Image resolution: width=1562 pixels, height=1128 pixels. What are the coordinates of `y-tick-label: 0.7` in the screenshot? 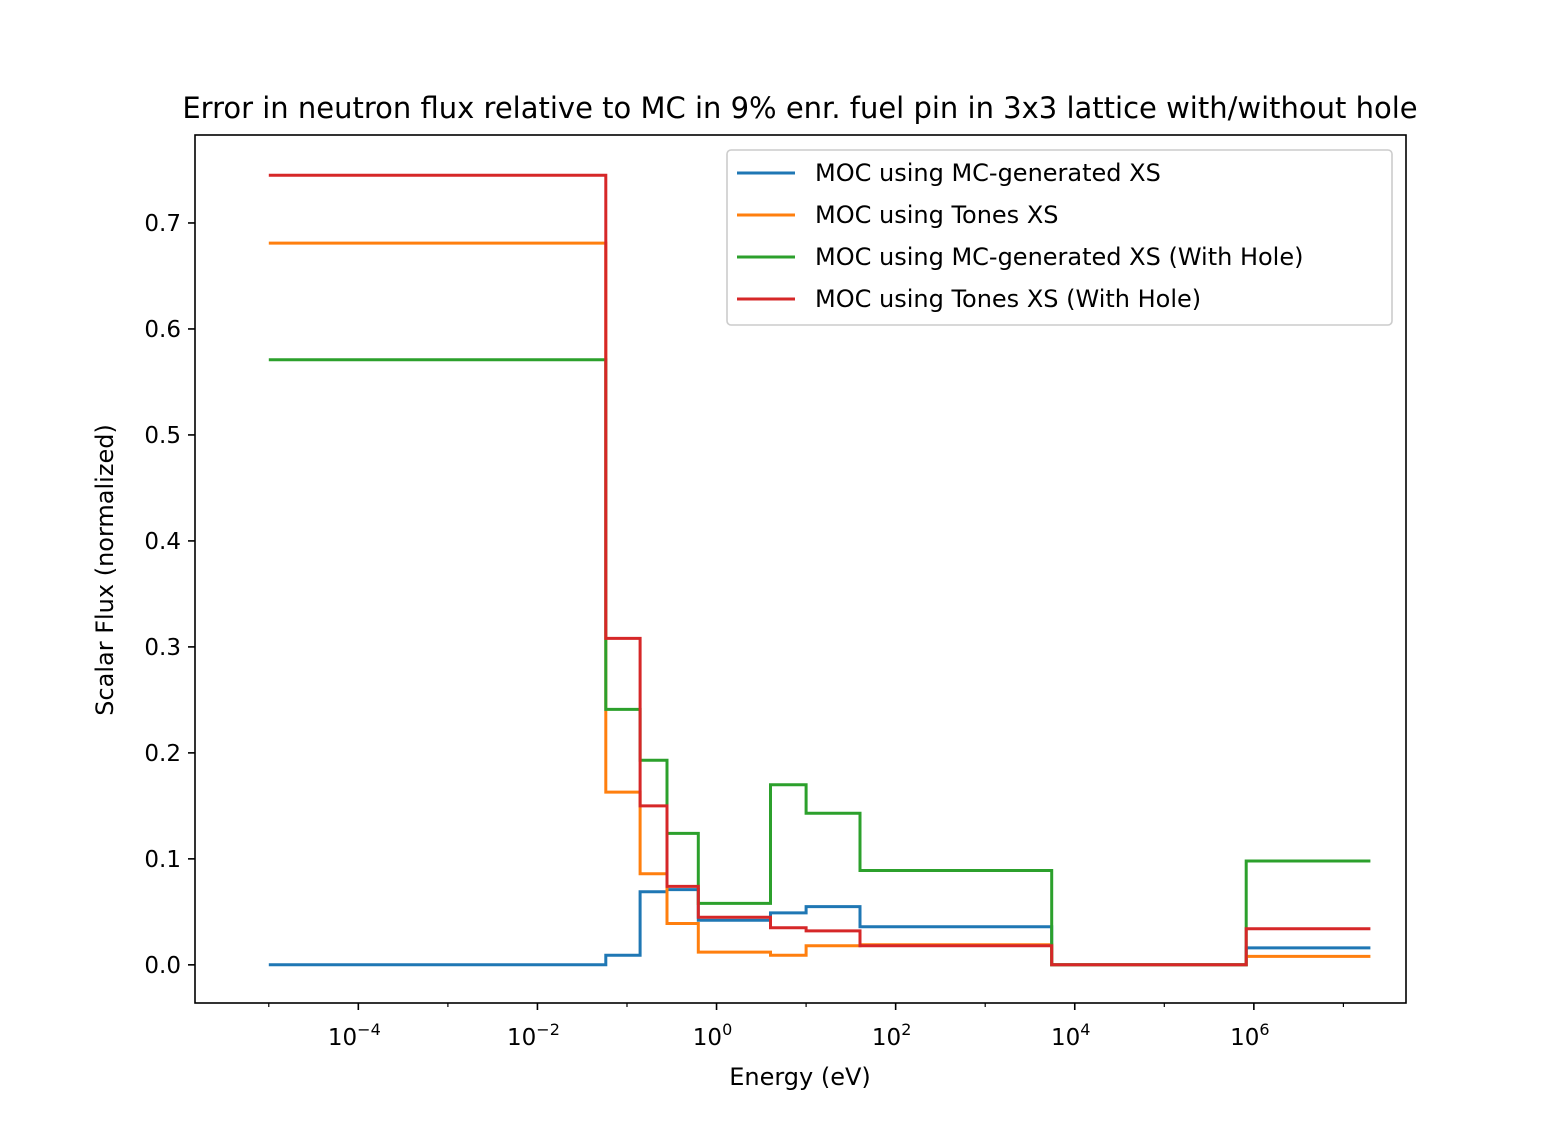 It's located at (162, 224).